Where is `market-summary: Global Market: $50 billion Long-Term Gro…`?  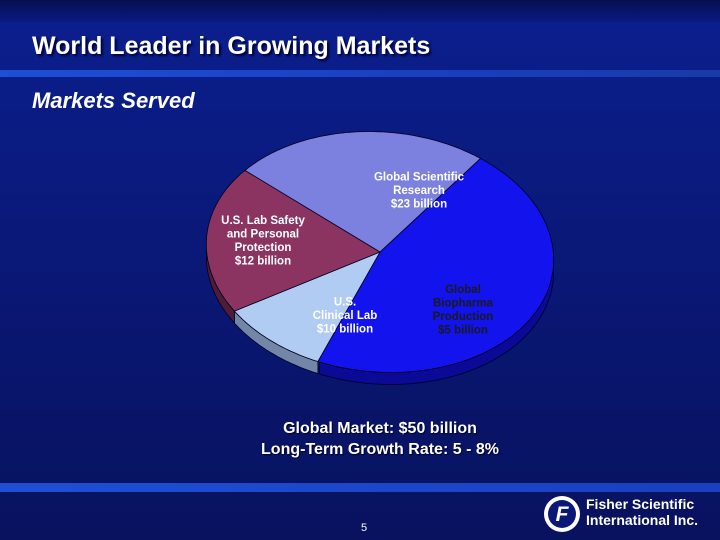
market-summary: Global Market: $50 billion Long-Term Gro… is located at coordinates (360, 439).